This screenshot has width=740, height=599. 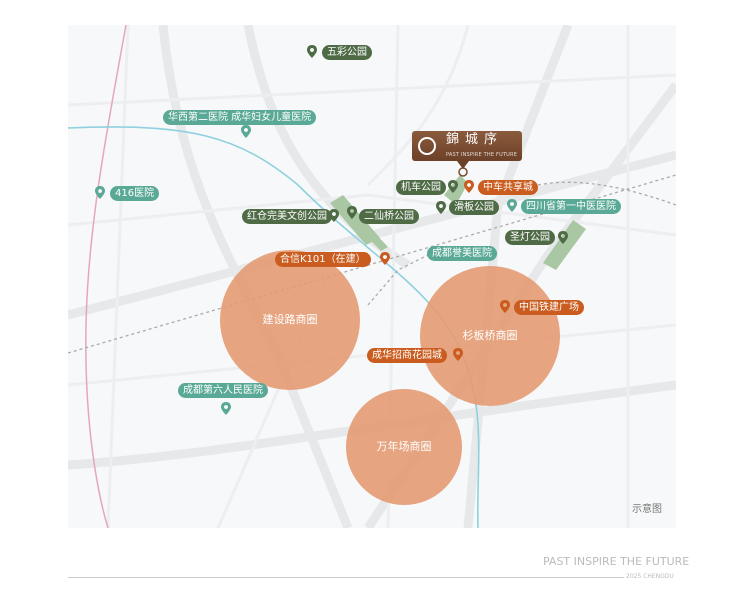 I want to click on footer-slogan: PAST INSPIRE THE FUTURE, so click(x=616, y=561).